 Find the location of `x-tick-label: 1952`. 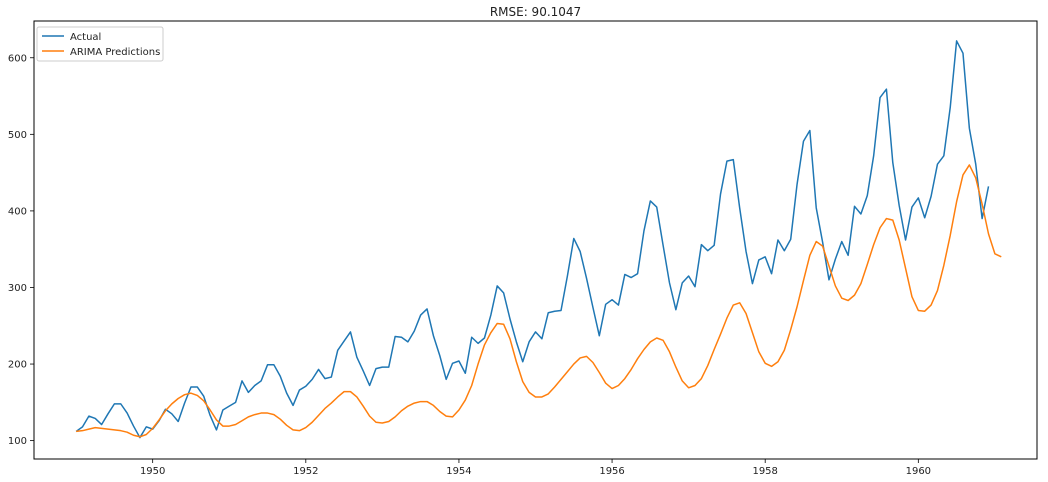

x-tick-label: 1952 is located at coordinates (305, 471).